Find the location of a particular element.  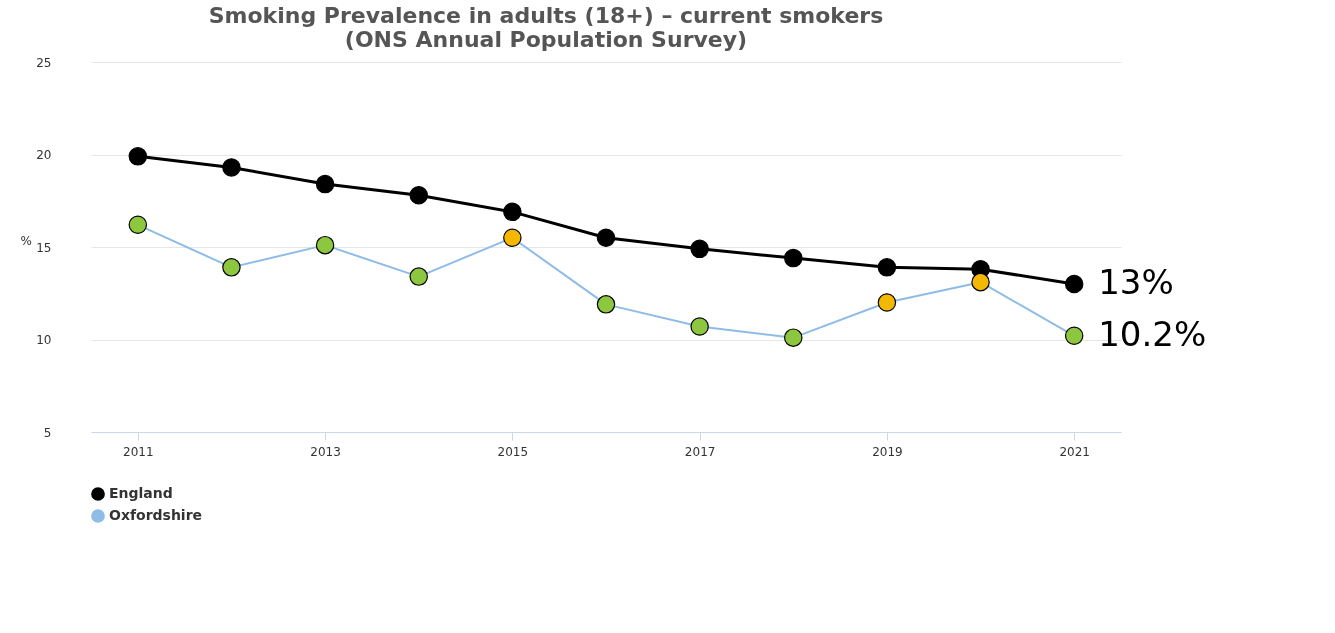

annotation: 13% is located at coordinates (1136, 282).